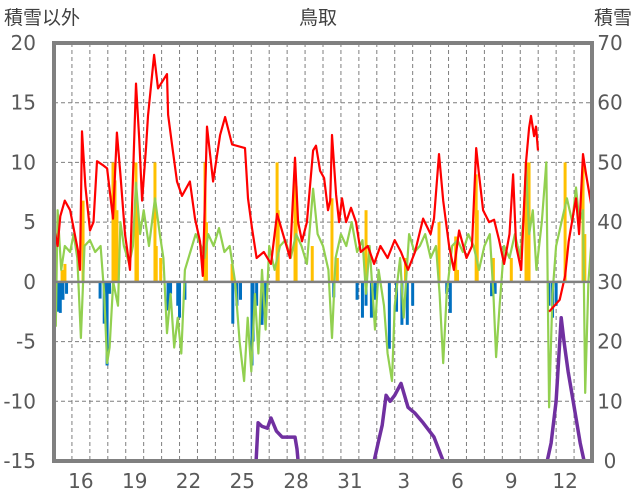 Image resolution: width=636 pixels, height=501 pixels. Describe the element at coordinates (609, 43) in the screenshot. I see `right-tick-label: 70` at that location.